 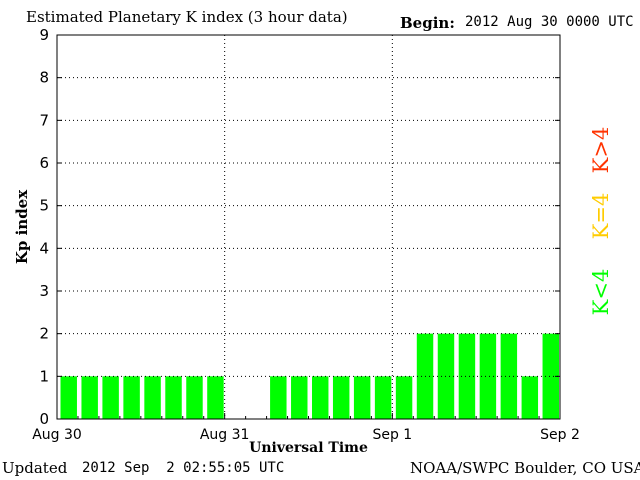 I want to click on y-tick-label: 2, so click(x=44, y=334).